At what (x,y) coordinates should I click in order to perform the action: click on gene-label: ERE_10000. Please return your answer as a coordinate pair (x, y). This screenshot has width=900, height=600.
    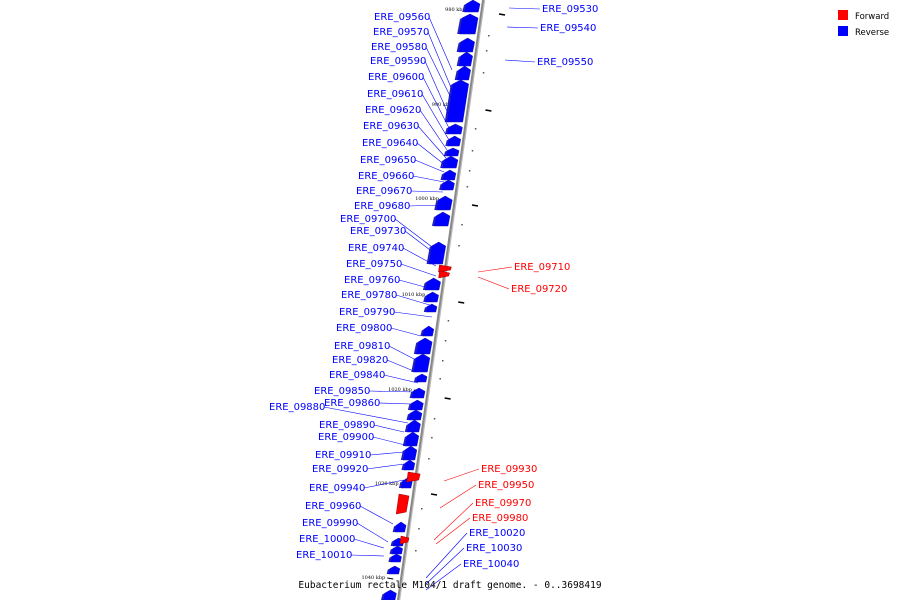
    Looking at the image, I should click on (327, 539).